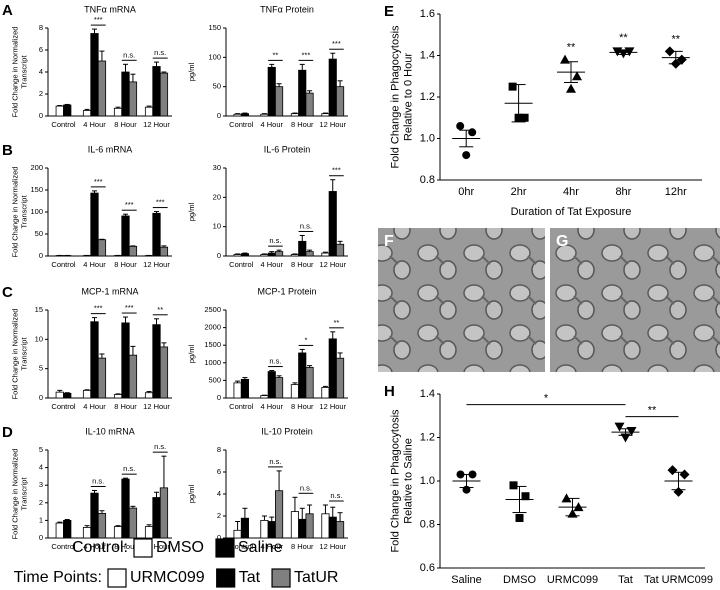 The width and height of the screenshot is (720, 590). What do you see at coordinates (41, 519) in the screenshot?
I see `y-tick-label: 1` at bounding box center [41, 519].